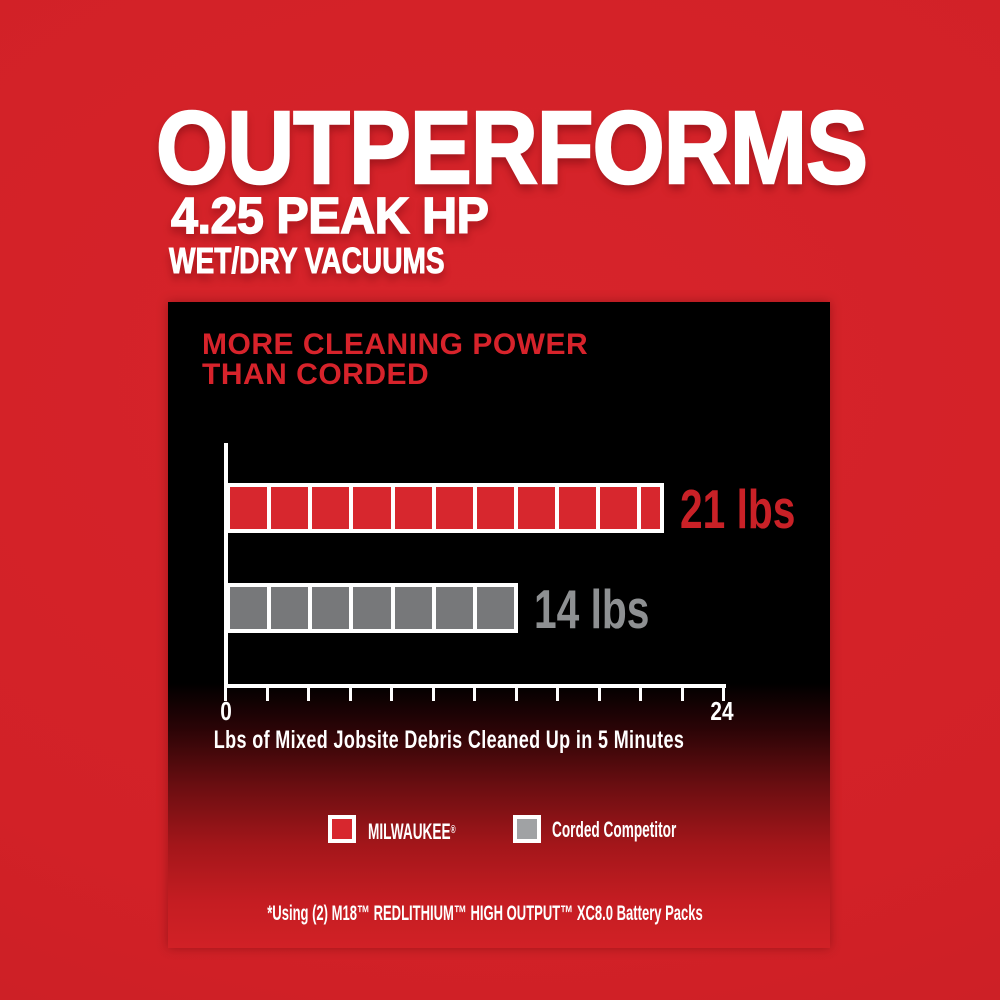 The width and height of the screenshot is (1000, 1000). I want to click on tick-label-max: 24, so click(722, 711).